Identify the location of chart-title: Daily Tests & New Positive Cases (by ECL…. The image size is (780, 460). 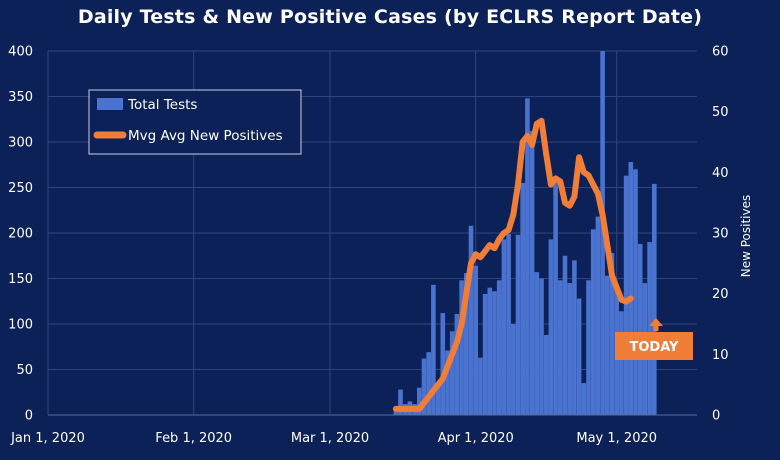
(390, 17).